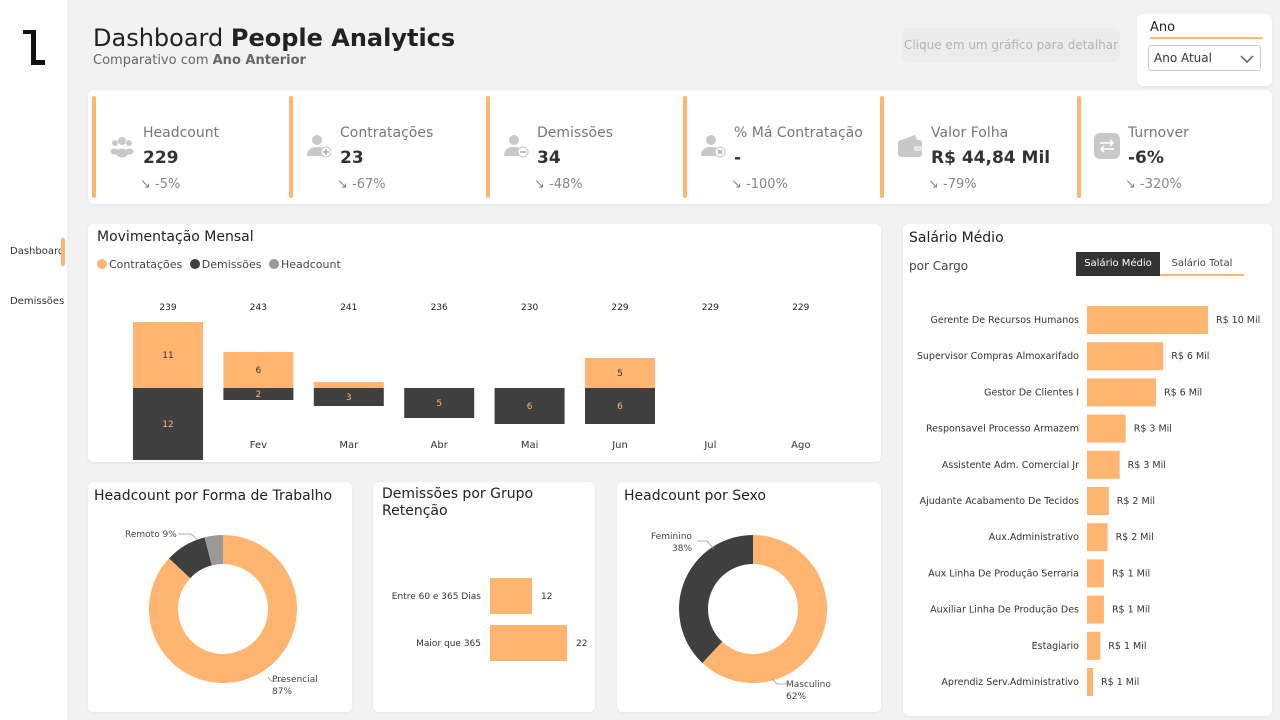  What do you see at coordinates (575, 133) in the screenshot?
I see `kpi-label: Demissões` at bounding box center [575, 133].